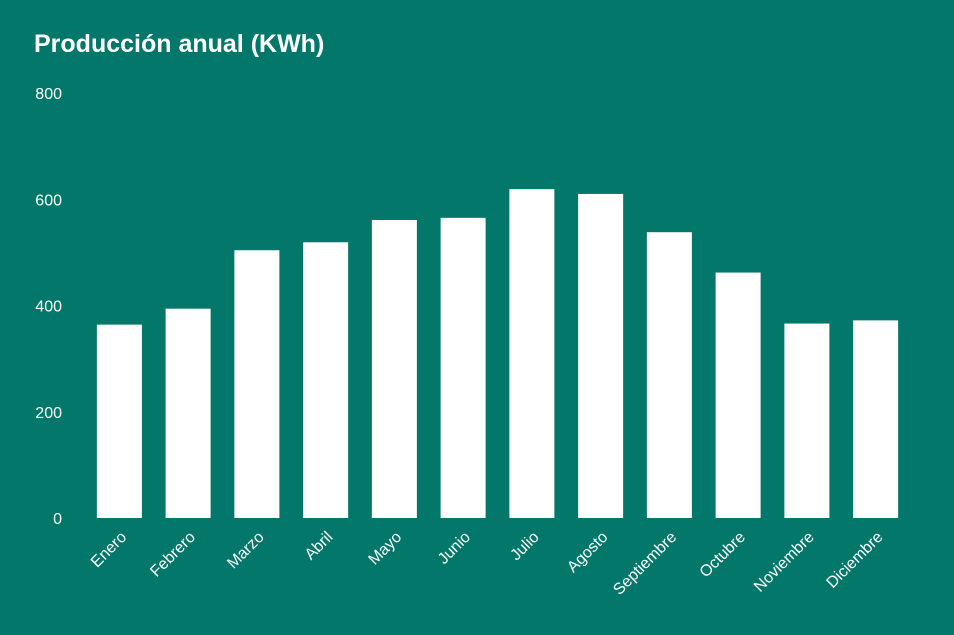 The height and width of the screenshot is (635, 954). I want to click on x-tick-label: Marzo, so click(246, 551).